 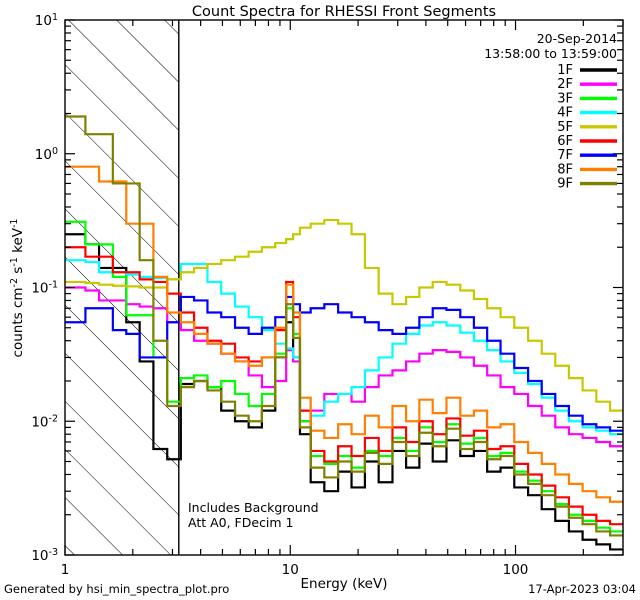 What do you see at coordinates (14, 223) in the screenshot?
I see `ylabel-exp-3: -1` at bounding box center [14, 223].